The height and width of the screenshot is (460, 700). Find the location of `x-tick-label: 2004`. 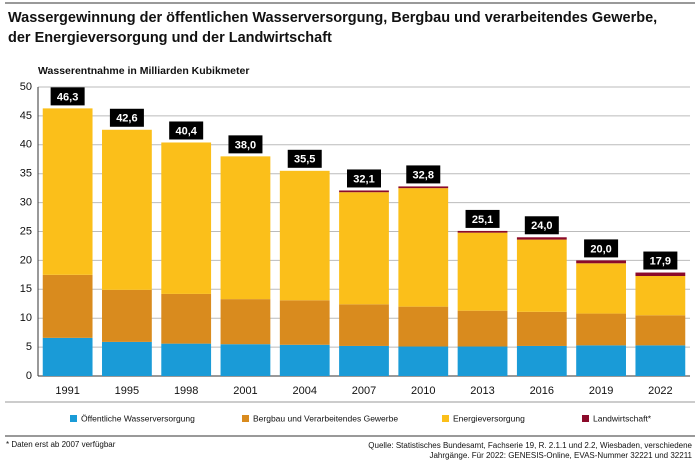

x-tick-label: 2004 is located at coordinates (304, 391).